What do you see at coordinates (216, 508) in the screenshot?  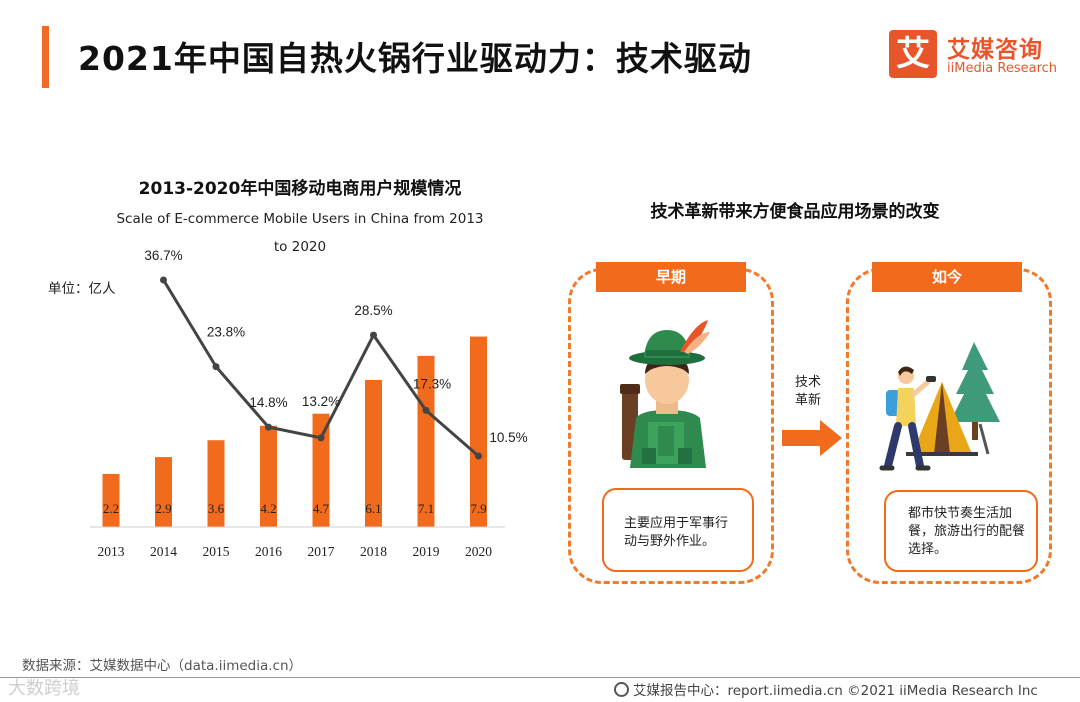 I see `bar-value-label: 3.6` at bounding box center [216, 508].